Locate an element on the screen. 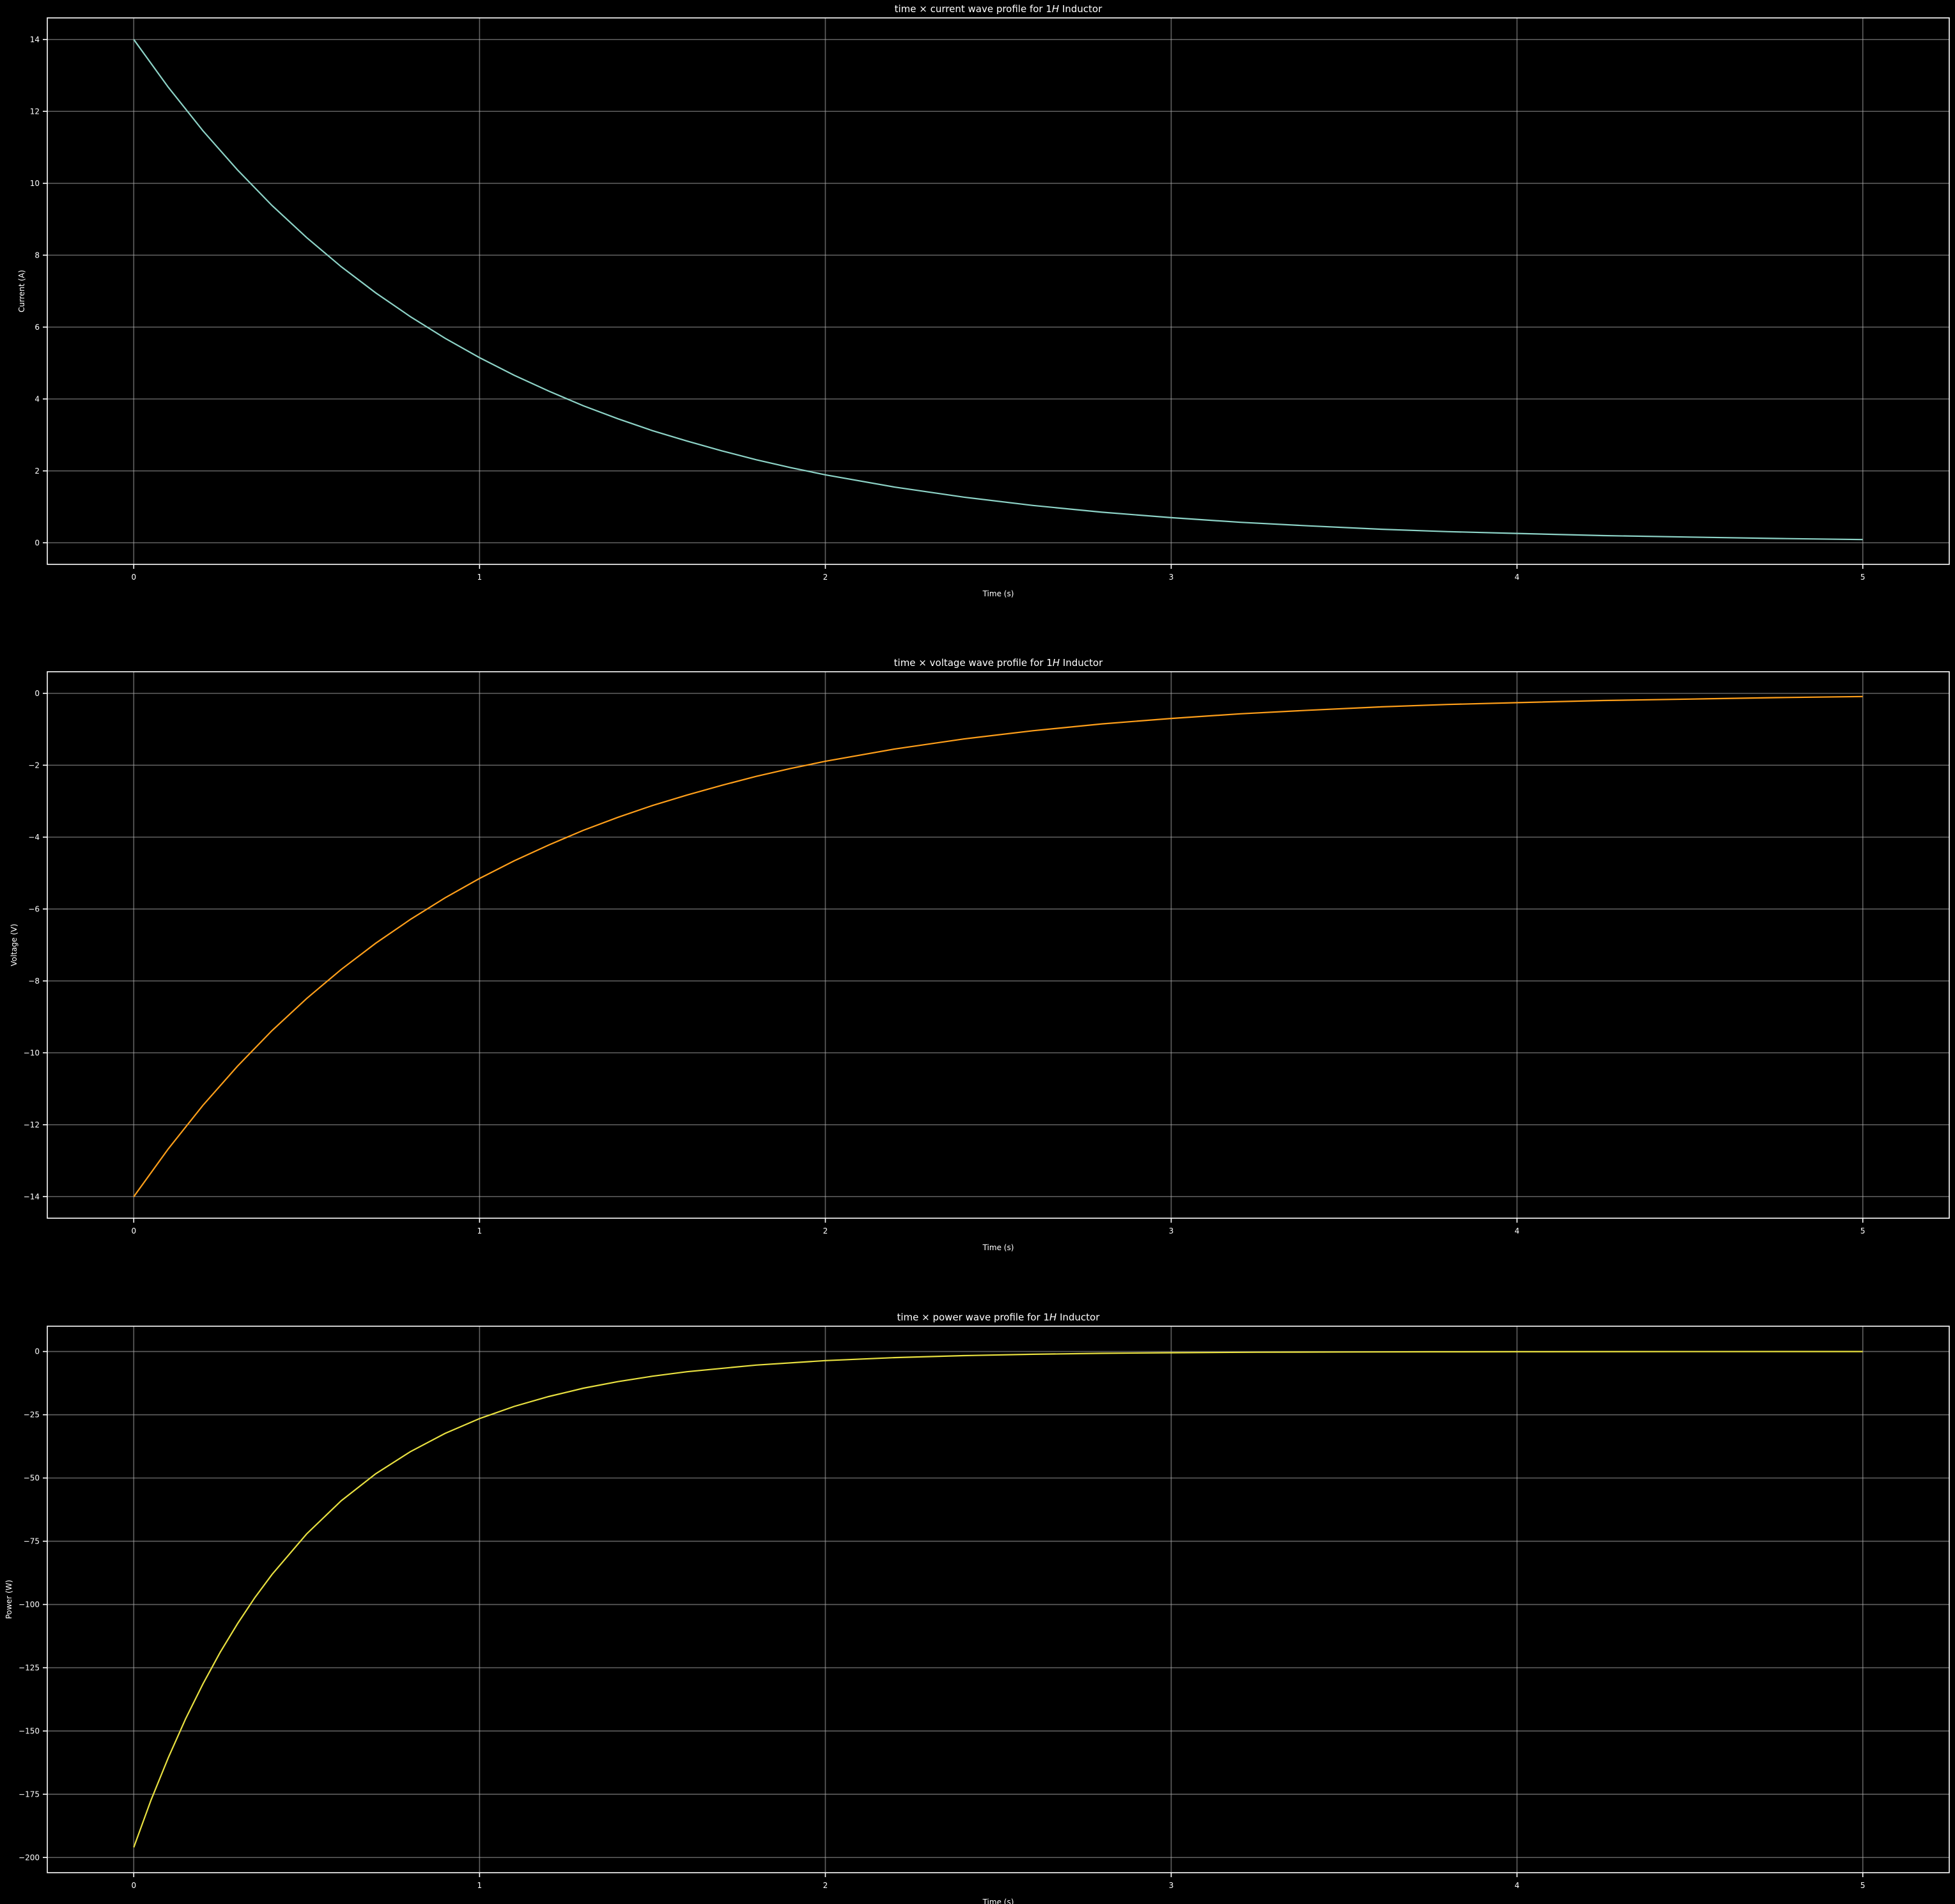  voltage-y-tick-label: −6 is located at coordinates (34, 908).